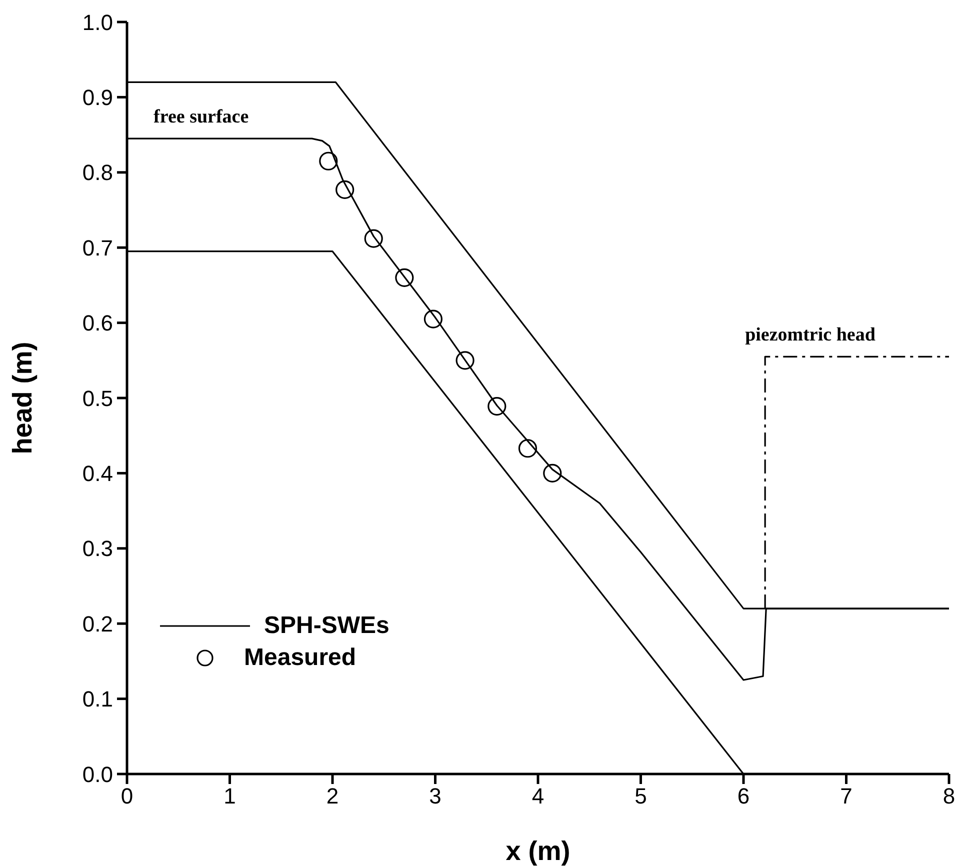  I want to click on x-tick-label: 4, so click(538, 796).